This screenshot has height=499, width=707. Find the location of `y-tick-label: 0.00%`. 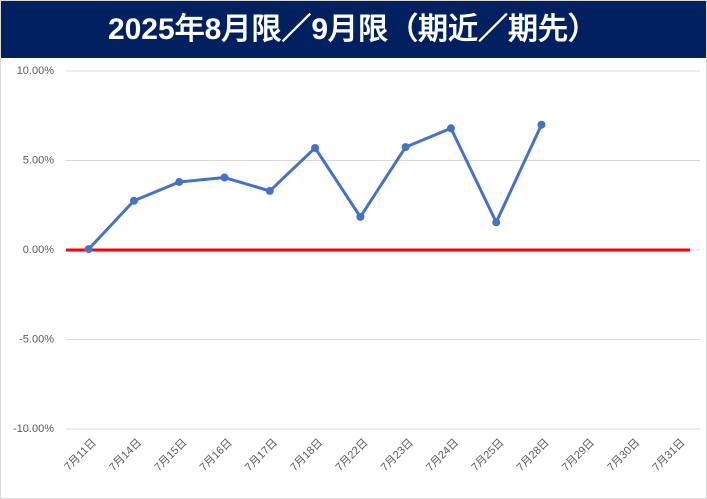

y-tick-label: 0.00% is located at coordinates (38, 250).